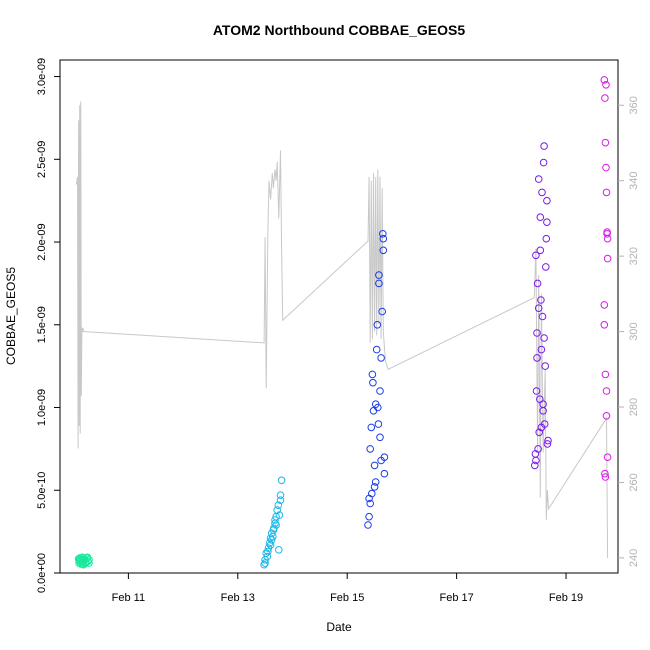 This screenshot has width=650, height=650. What do you see at coordinates (42, 407) in the screenshot?
I see `y-tick-label: 1.0e-09` at bounding box center [42, 407].